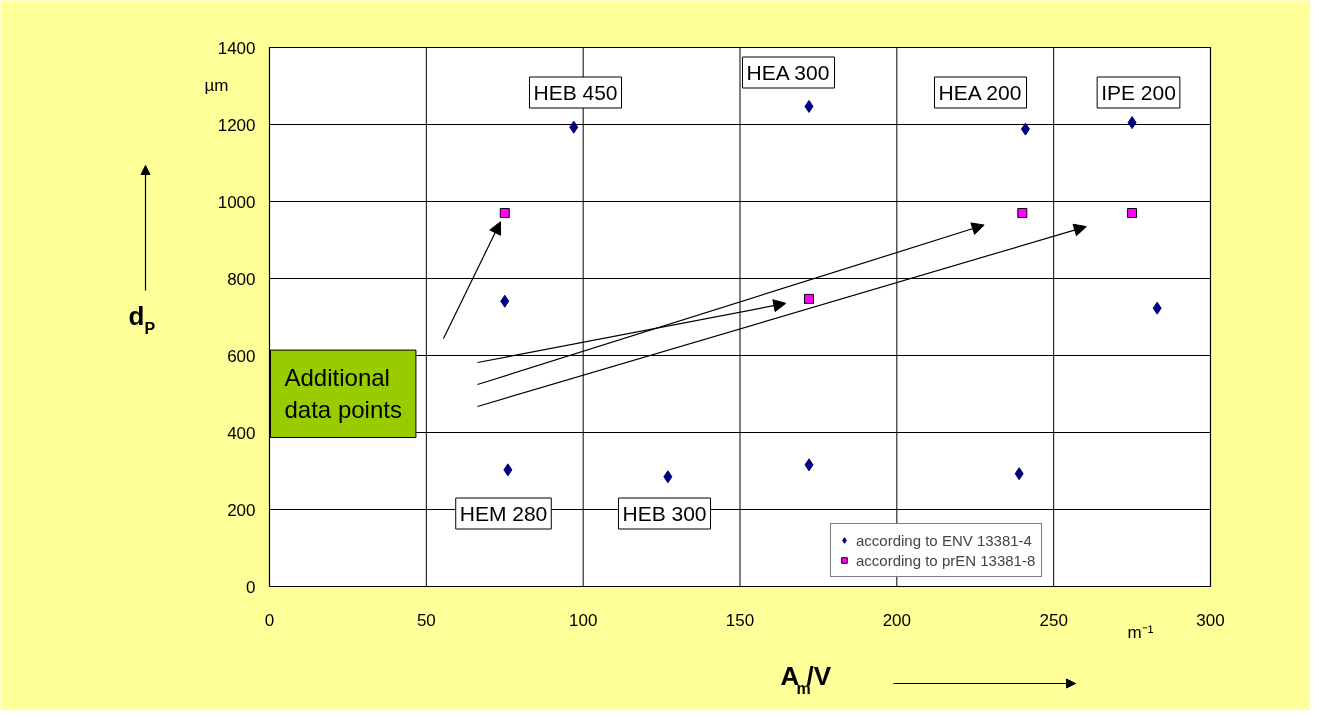  What do you see at coordinates (236, 48) in the screenshot?
I see `y-tick-label: 1400` at bounding box center [236, 48].